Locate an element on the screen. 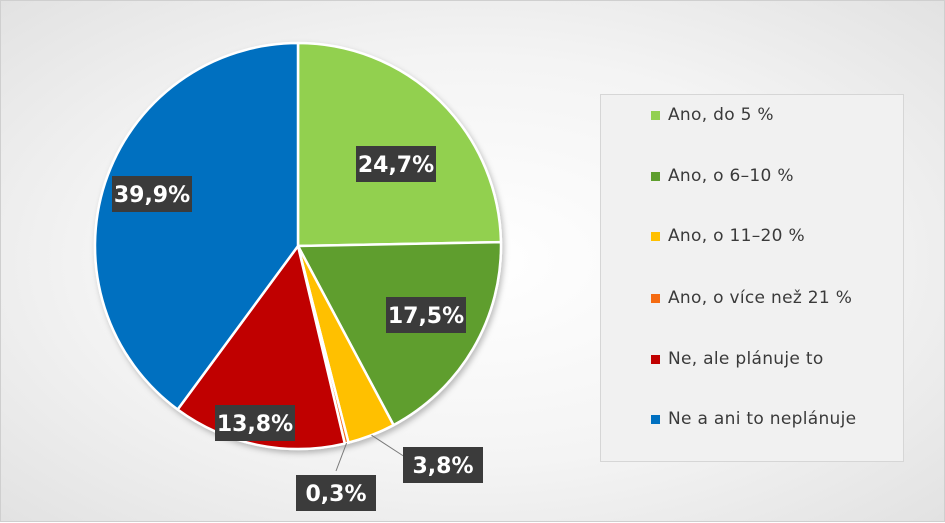 The image size is (945, 523). data-label-1: 17,5% is located at coordinates (426, 316).